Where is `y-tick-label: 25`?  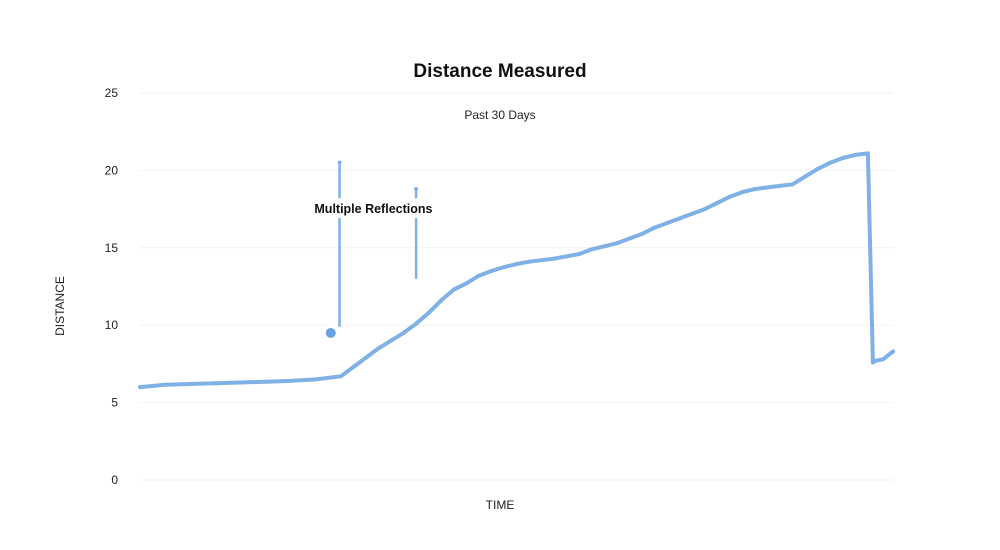
y-tick-label: 25 is located at coordinates (112, 93).